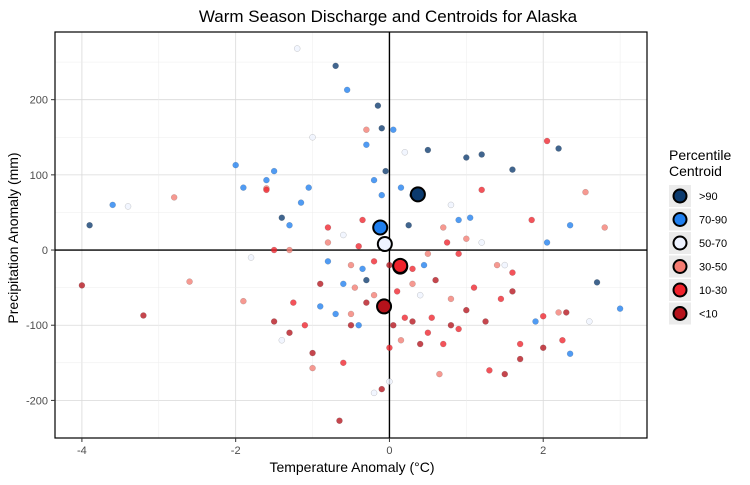  What do you see at coordinates (45, 251) in the screenshot?
I see `y-tick-label: 0` at bounding box center [45, 251].